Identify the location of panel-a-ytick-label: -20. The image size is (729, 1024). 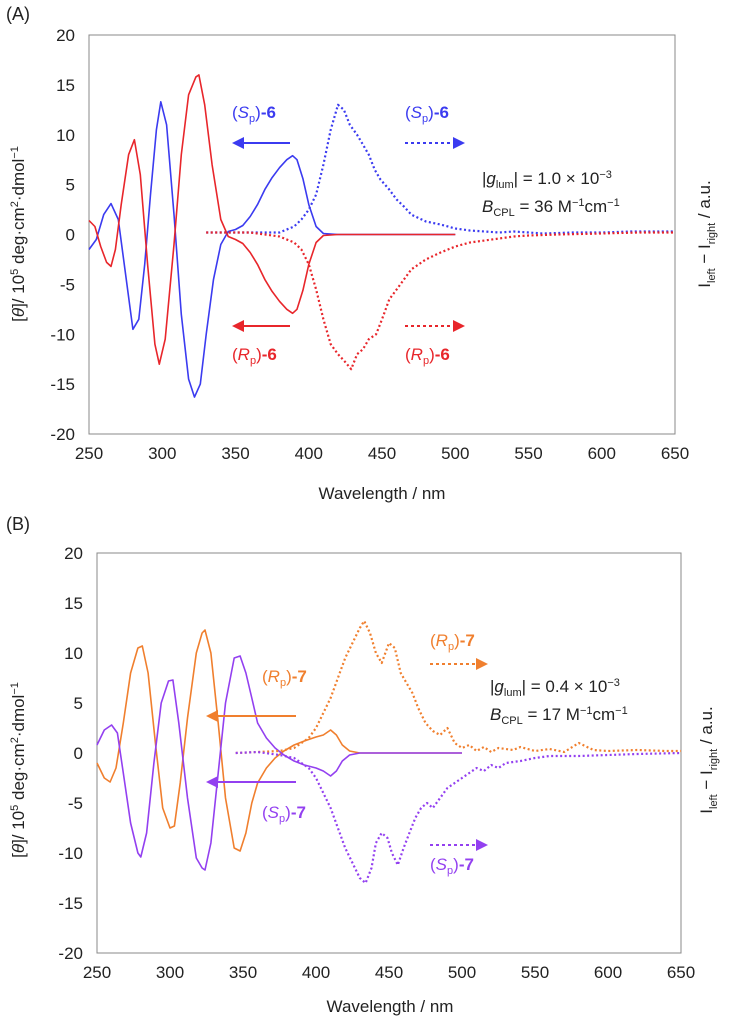
(62, 434).